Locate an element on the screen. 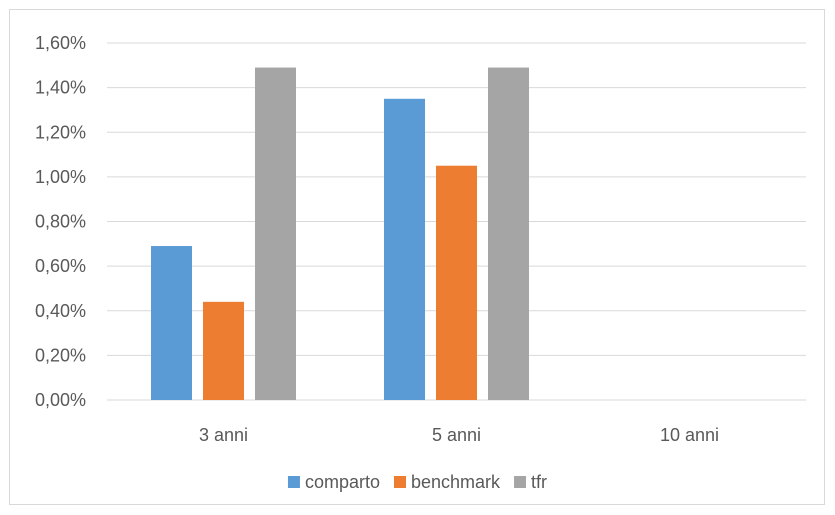  legend-swatch-benchmark is located at coordinates (399, 482).